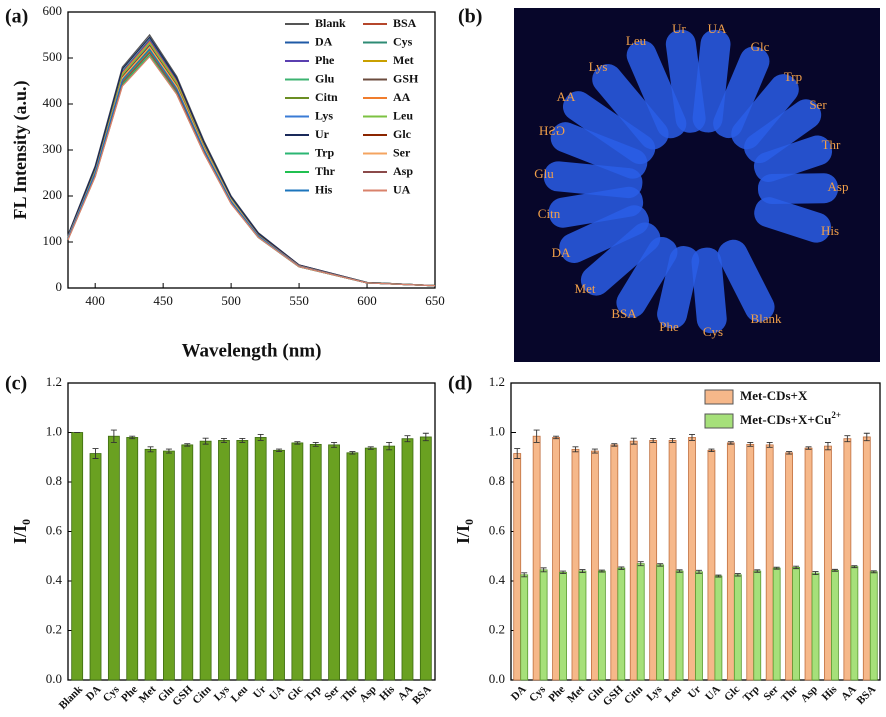 This screenshot has height=717, width=886. I want to click on x-tick-label: Lys, so click(654, 693).